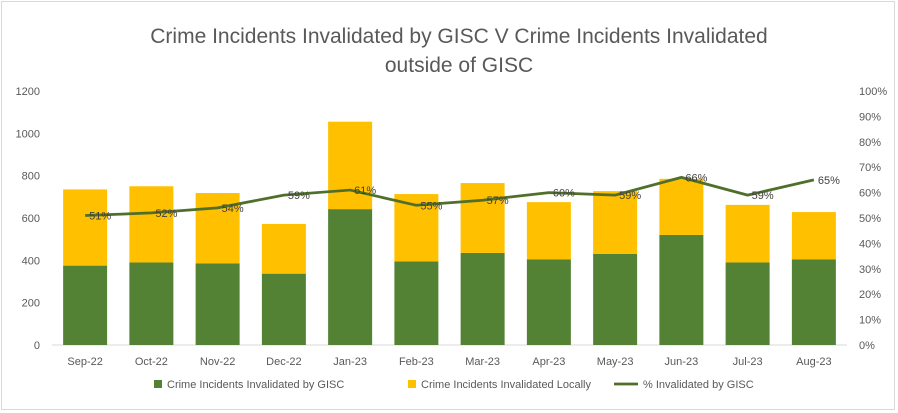 The height and width of the screenshot is (413, 898). I want to click on percent-line, so click(450, 196).